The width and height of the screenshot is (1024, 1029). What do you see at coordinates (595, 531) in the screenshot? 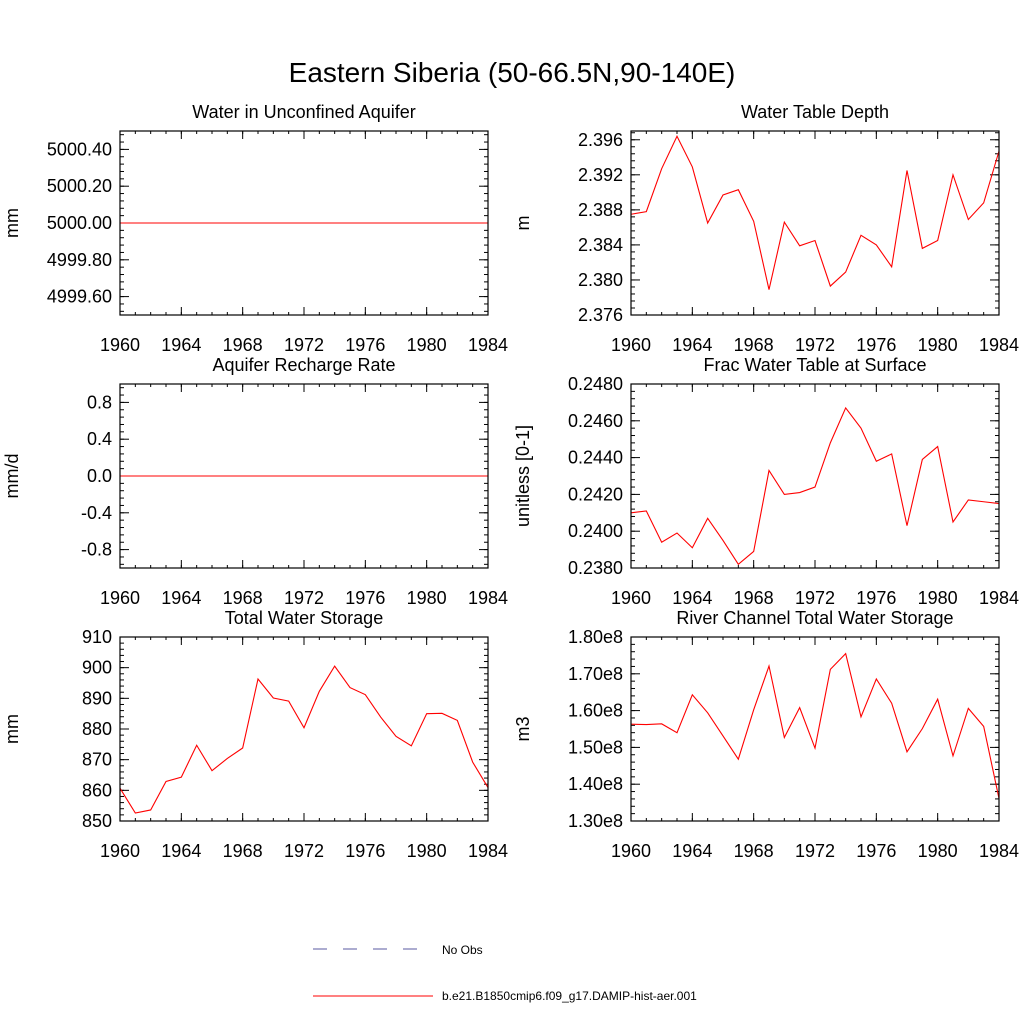
I see `y-tick-label: 0.2400` at bounding box center [595, 531].